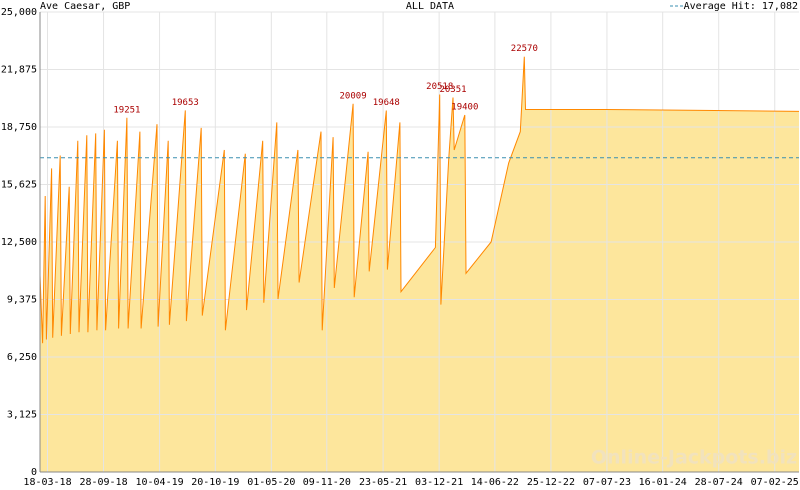 Image resolution: width=800 pixels, height=490 pixels. I want to click on peak-label: 22570, so click(524, 49).